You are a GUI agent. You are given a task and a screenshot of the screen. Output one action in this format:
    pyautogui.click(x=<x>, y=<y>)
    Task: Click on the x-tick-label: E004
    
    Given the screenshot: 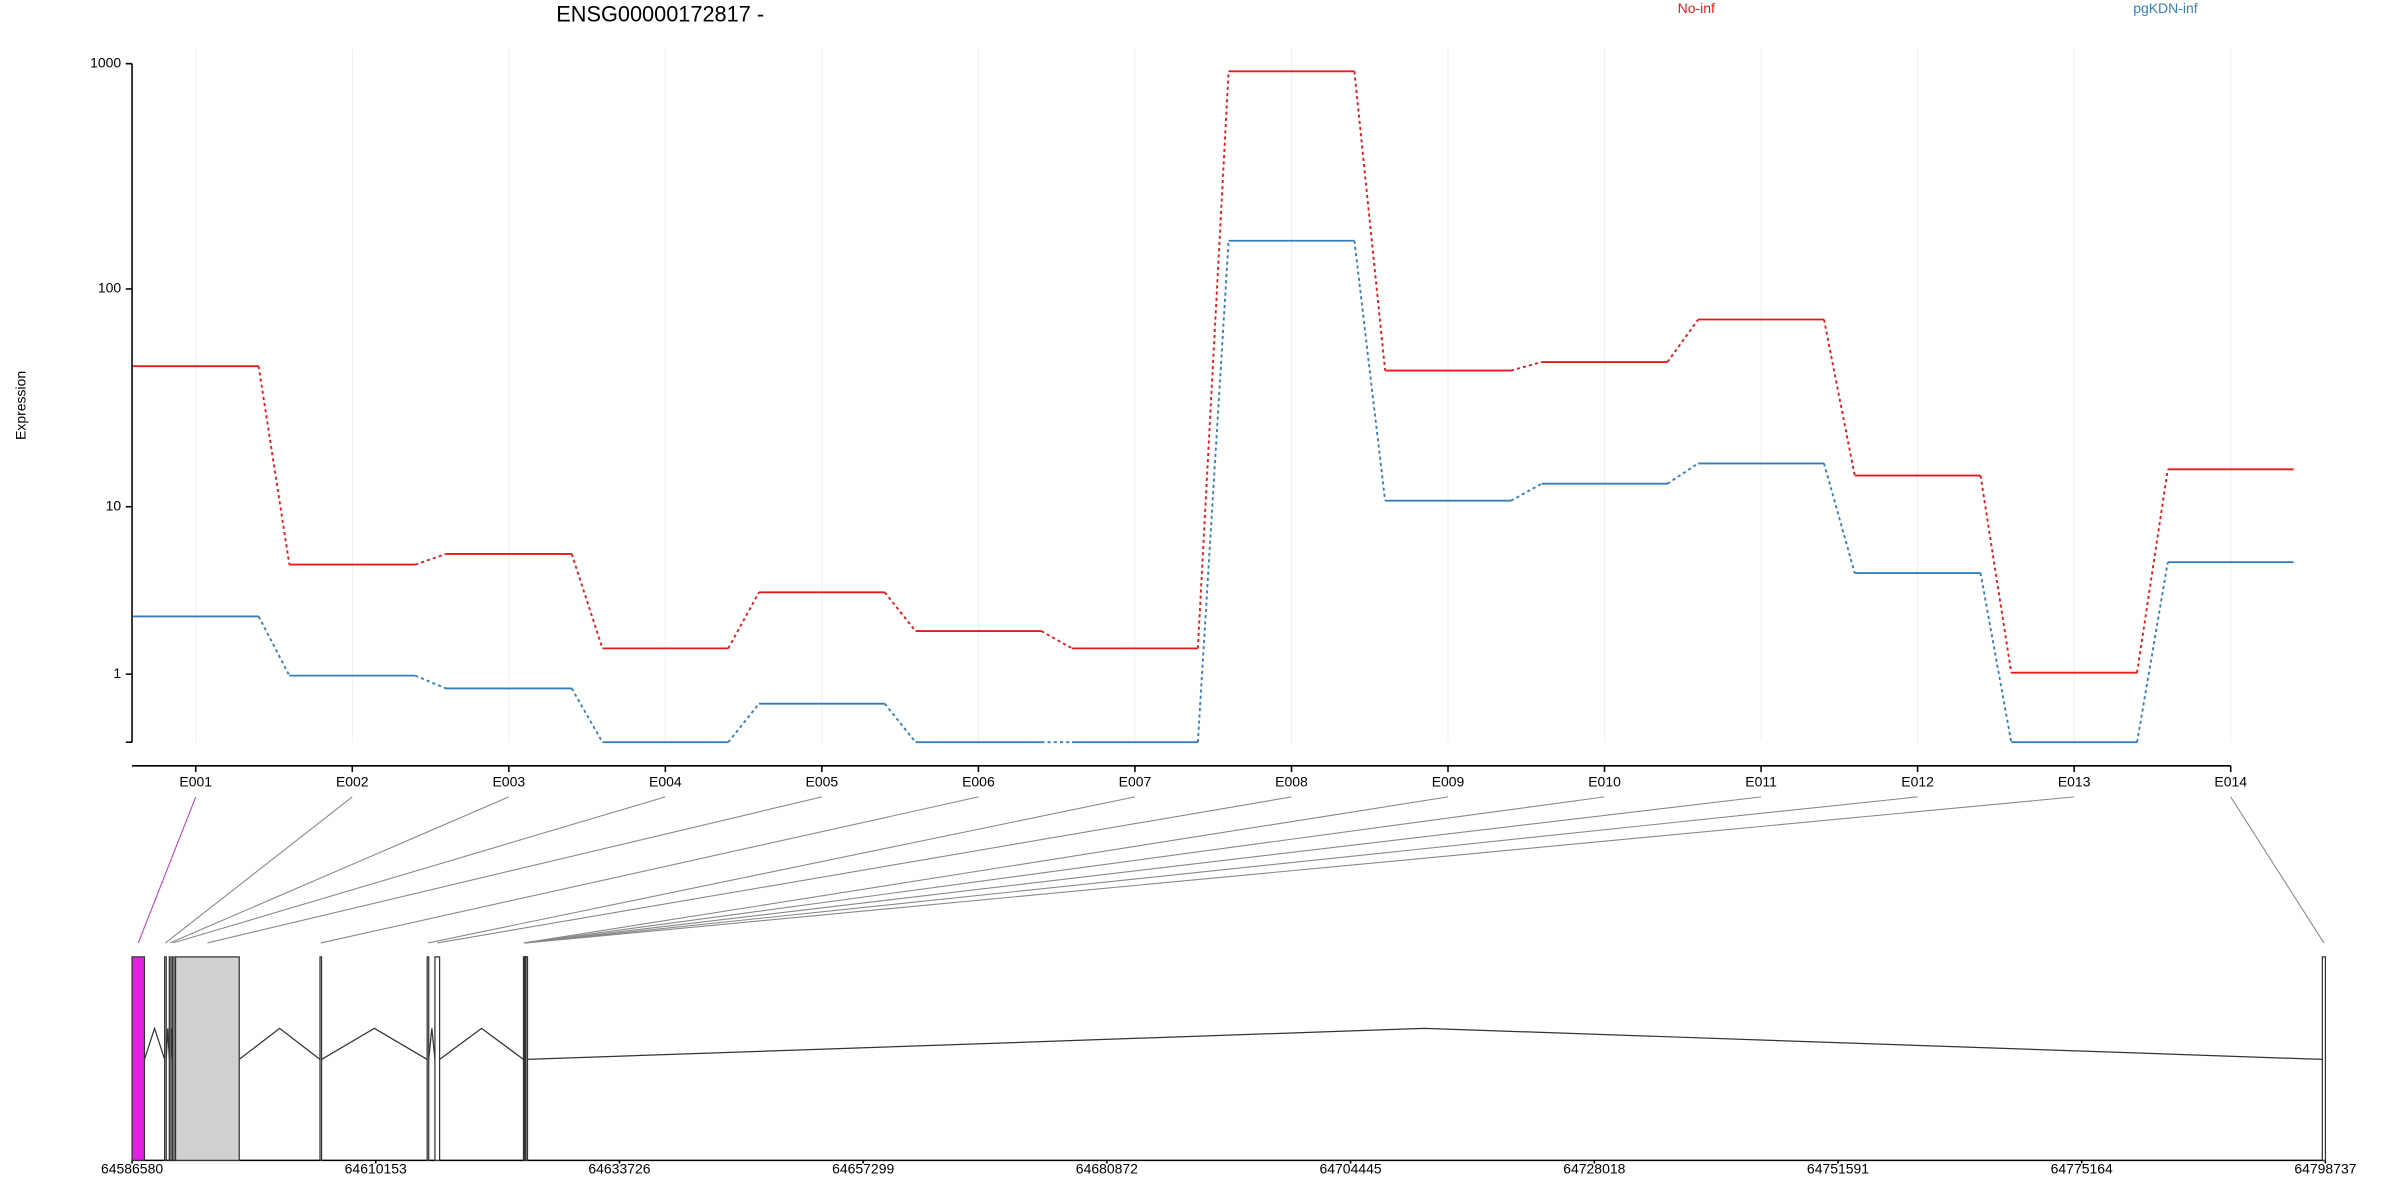 What is the action you would take?
    pyautogui.click(x=665, y=782)
    